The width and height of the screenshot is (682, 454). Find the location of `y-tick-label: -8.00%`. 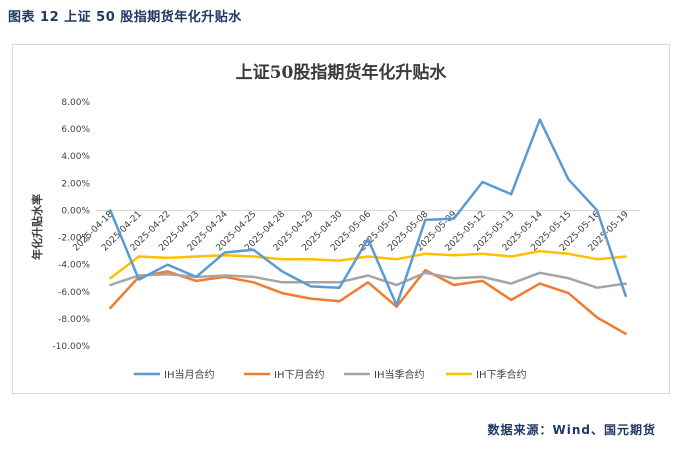

y-tick-label: -8.00% is located at coordinates (74, 320).